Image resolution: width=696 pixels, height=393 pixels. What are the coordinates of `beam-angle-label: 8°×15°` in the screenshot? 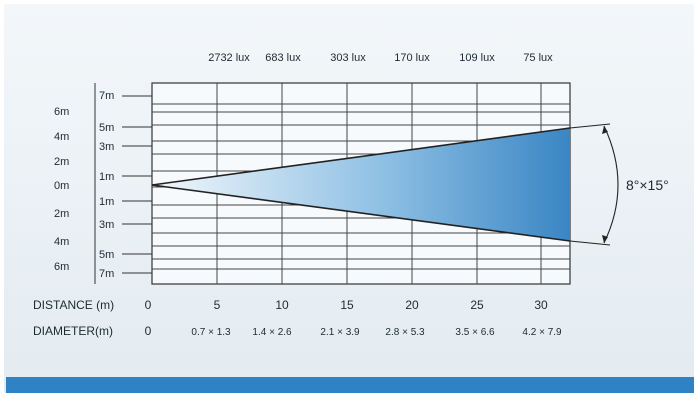 It's located at (647, 185).